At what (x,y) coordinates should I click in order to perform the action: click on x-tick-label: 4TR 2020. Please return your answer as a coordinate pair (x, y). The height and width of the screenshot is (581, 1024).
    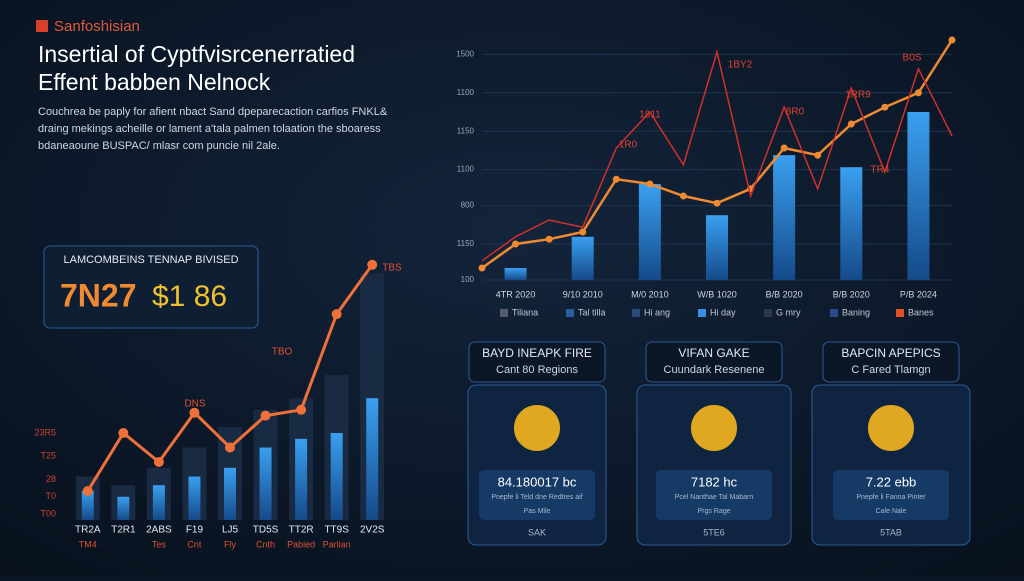
    Looking at the image, I should click on (516, 294).